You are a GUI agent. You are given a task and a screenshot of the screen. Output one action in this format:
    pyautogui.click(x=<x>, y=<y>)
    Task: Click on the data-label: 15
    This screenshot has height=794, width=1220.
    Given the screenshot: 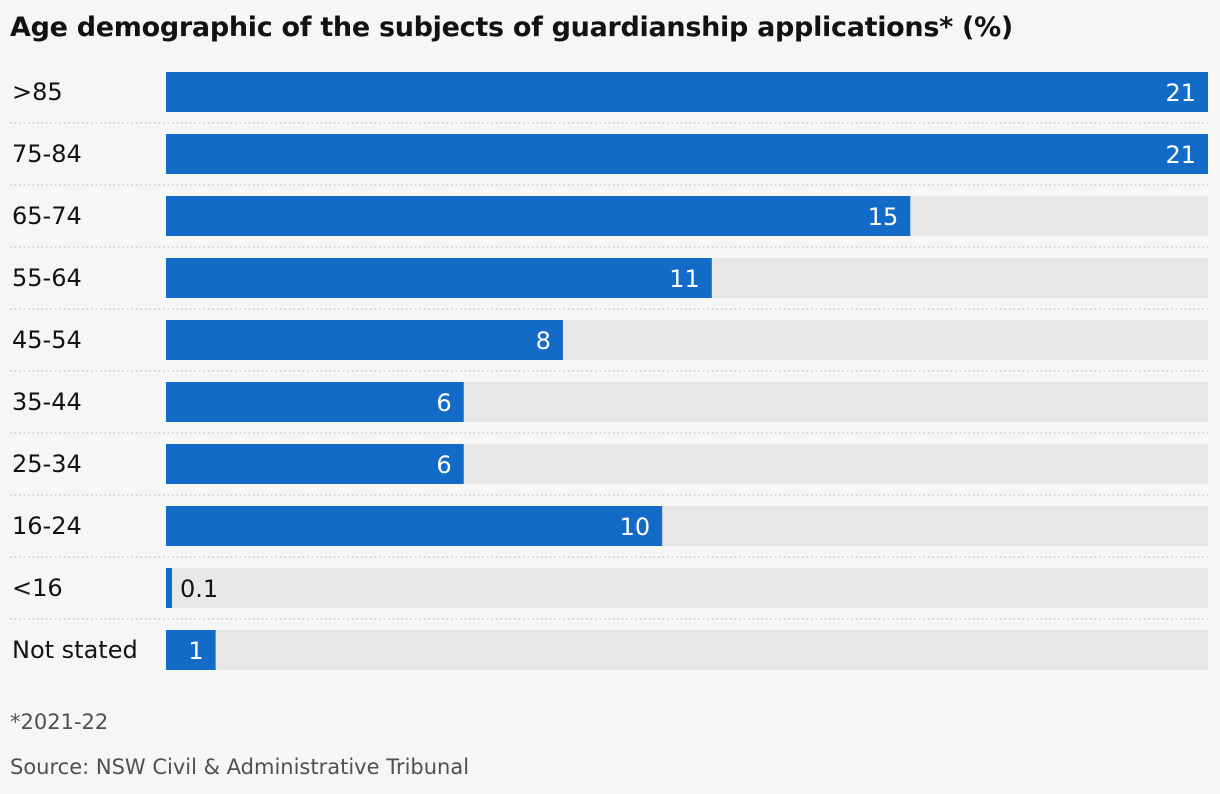 What is the action you would take?
    pyautogui.click(x=883, y=217)
    